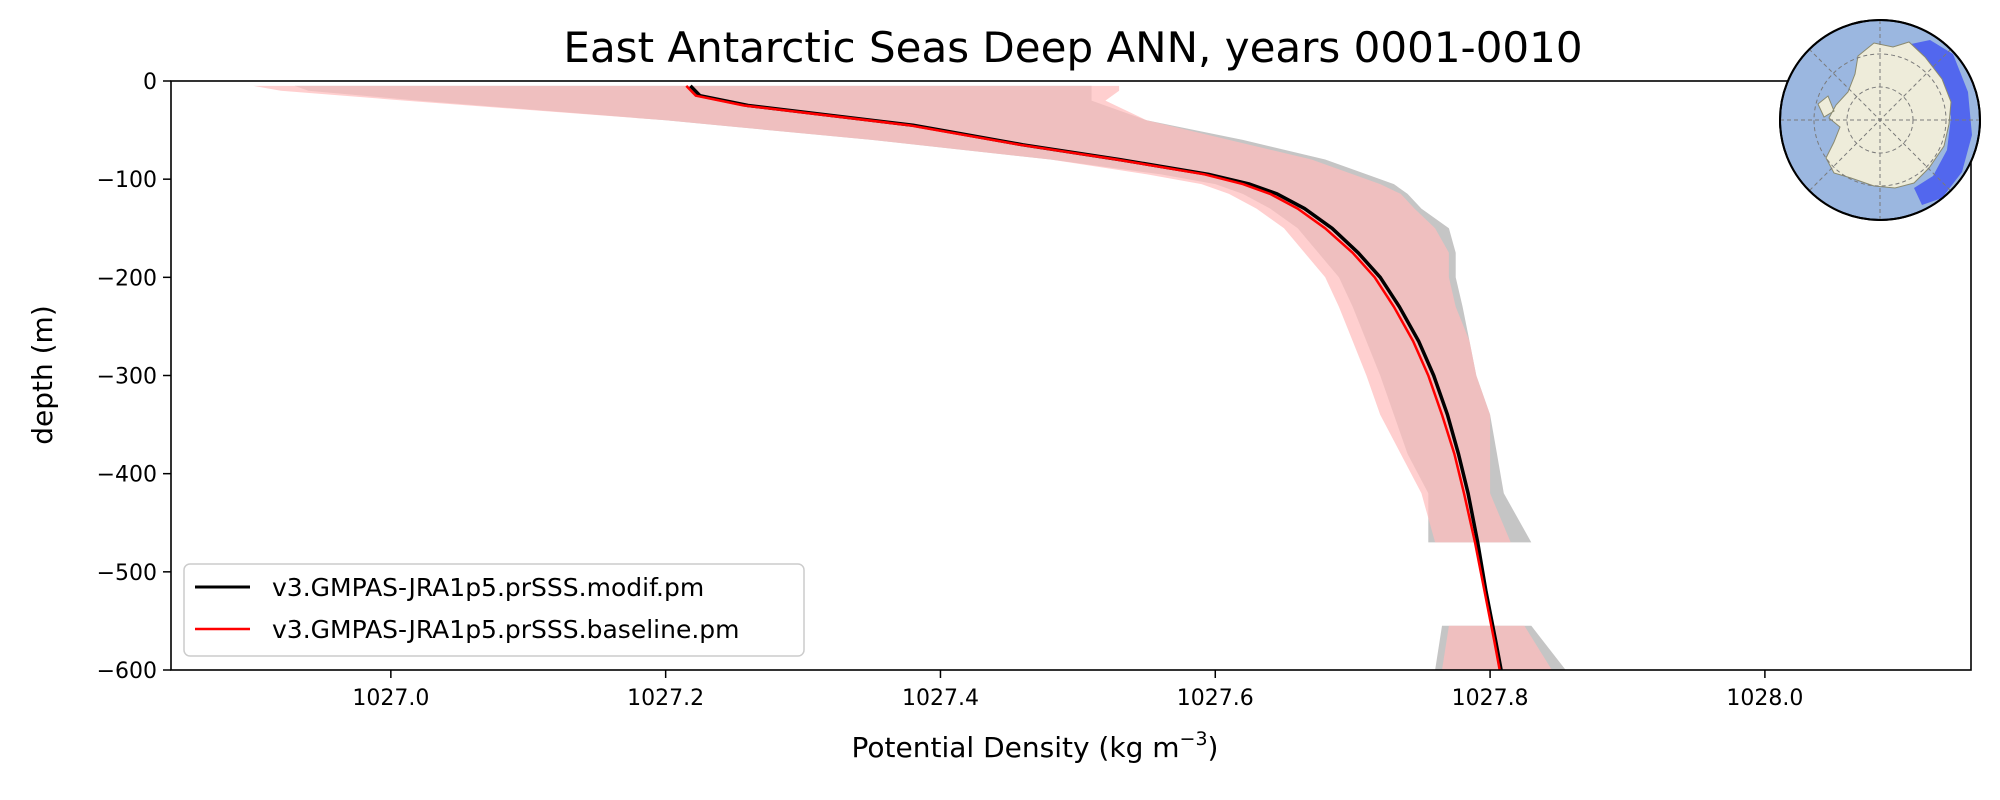 The image size is (2000, 800). I want to click on legend-label-modif: v3.GMPAS-JRA1p5.prSSS.modif.pm, so click(488, 587).